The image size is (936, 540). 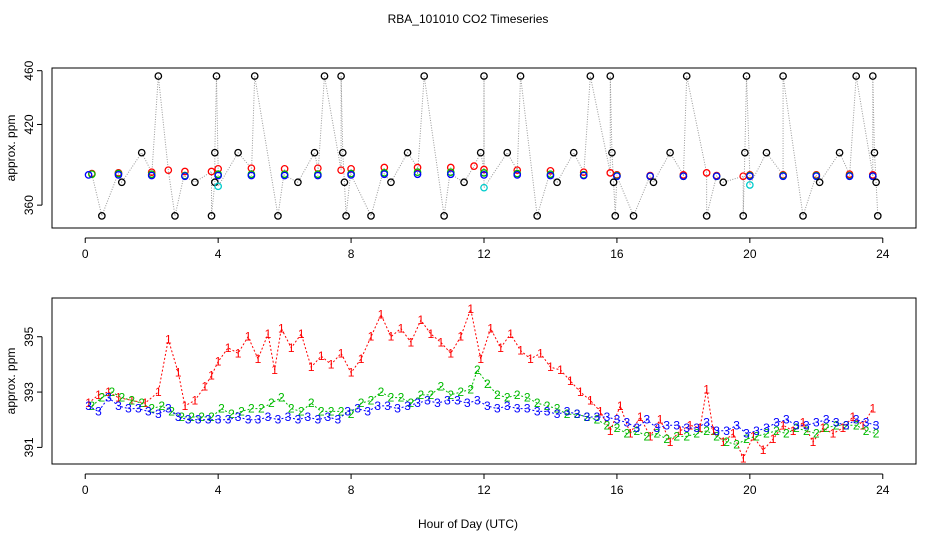 I want to click on x-tick-label: 8, so click(x=351, y=254).